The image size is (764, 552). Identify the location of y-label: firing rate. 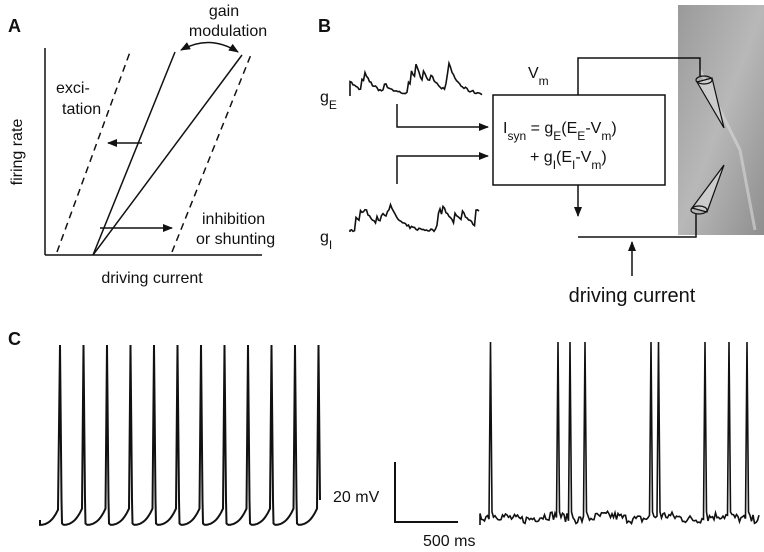
(17, 152).